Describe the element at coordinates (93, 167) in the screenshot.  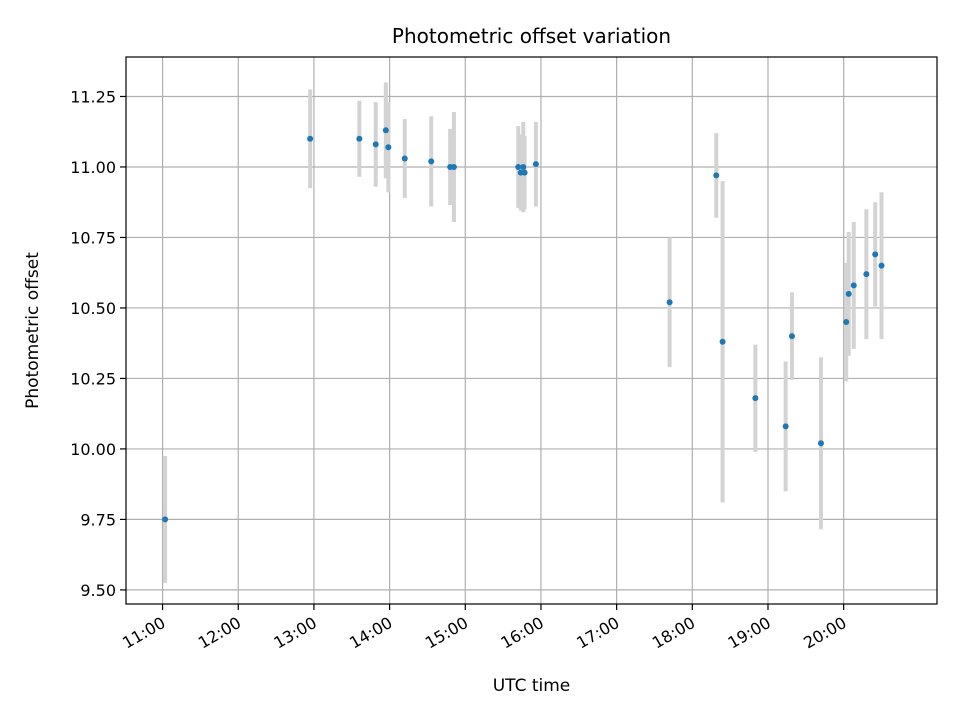
I see `y-tick-label: 11.00` at that location.